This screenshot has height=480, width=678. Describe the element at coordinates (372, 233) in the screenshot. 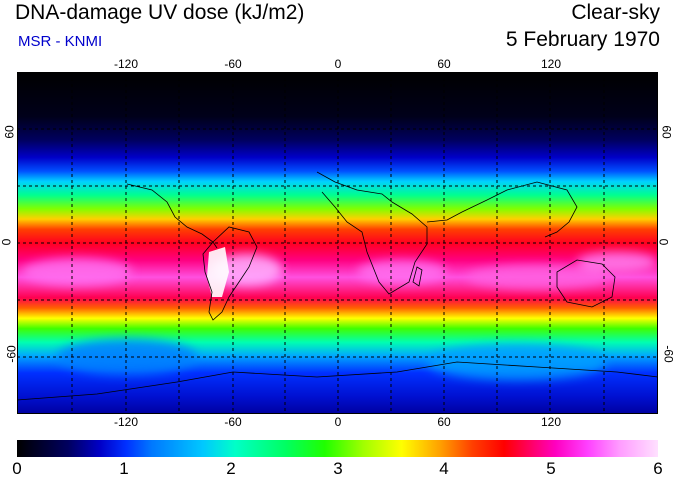

I see `coast-europe-africa` at that location.